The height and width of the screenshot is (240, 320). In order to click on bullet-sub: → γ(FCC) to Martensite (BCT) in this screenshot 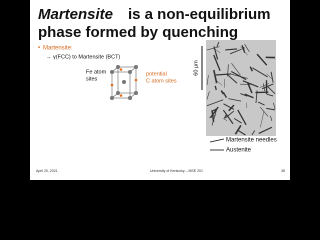, I will do `click(83, 57)`.